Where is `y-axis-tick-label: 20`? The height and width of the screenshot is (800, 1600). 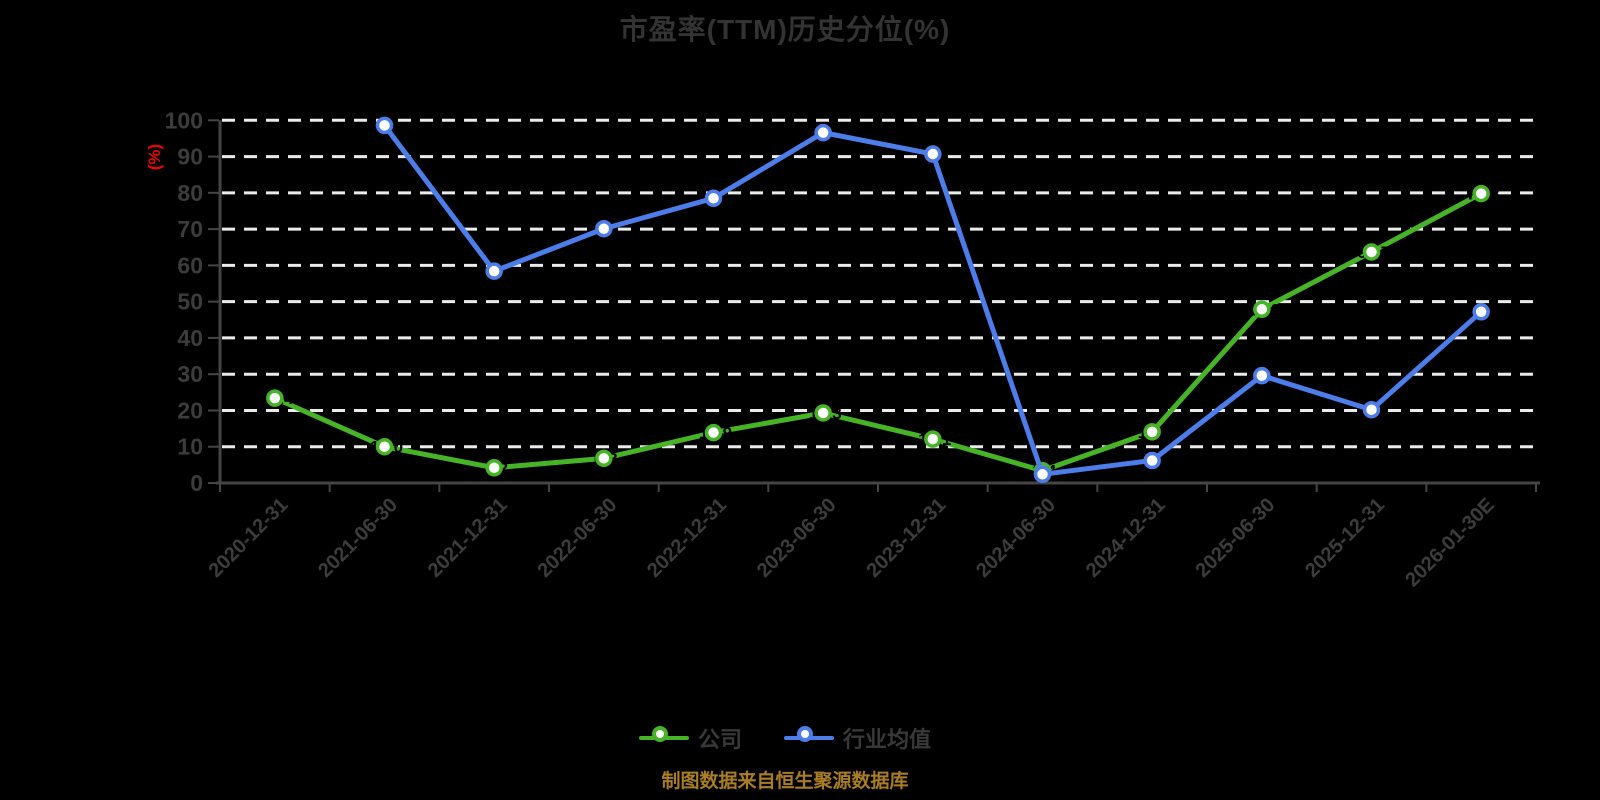
y-axis-tick-label: 20 is located at coordinates (190, 410).